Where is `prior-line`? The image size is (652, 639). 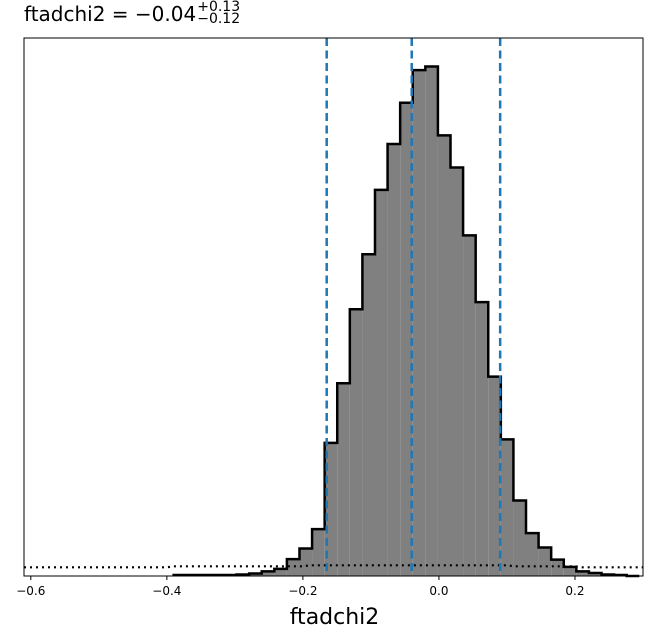
prior-line is located at coordinates (333, 566).